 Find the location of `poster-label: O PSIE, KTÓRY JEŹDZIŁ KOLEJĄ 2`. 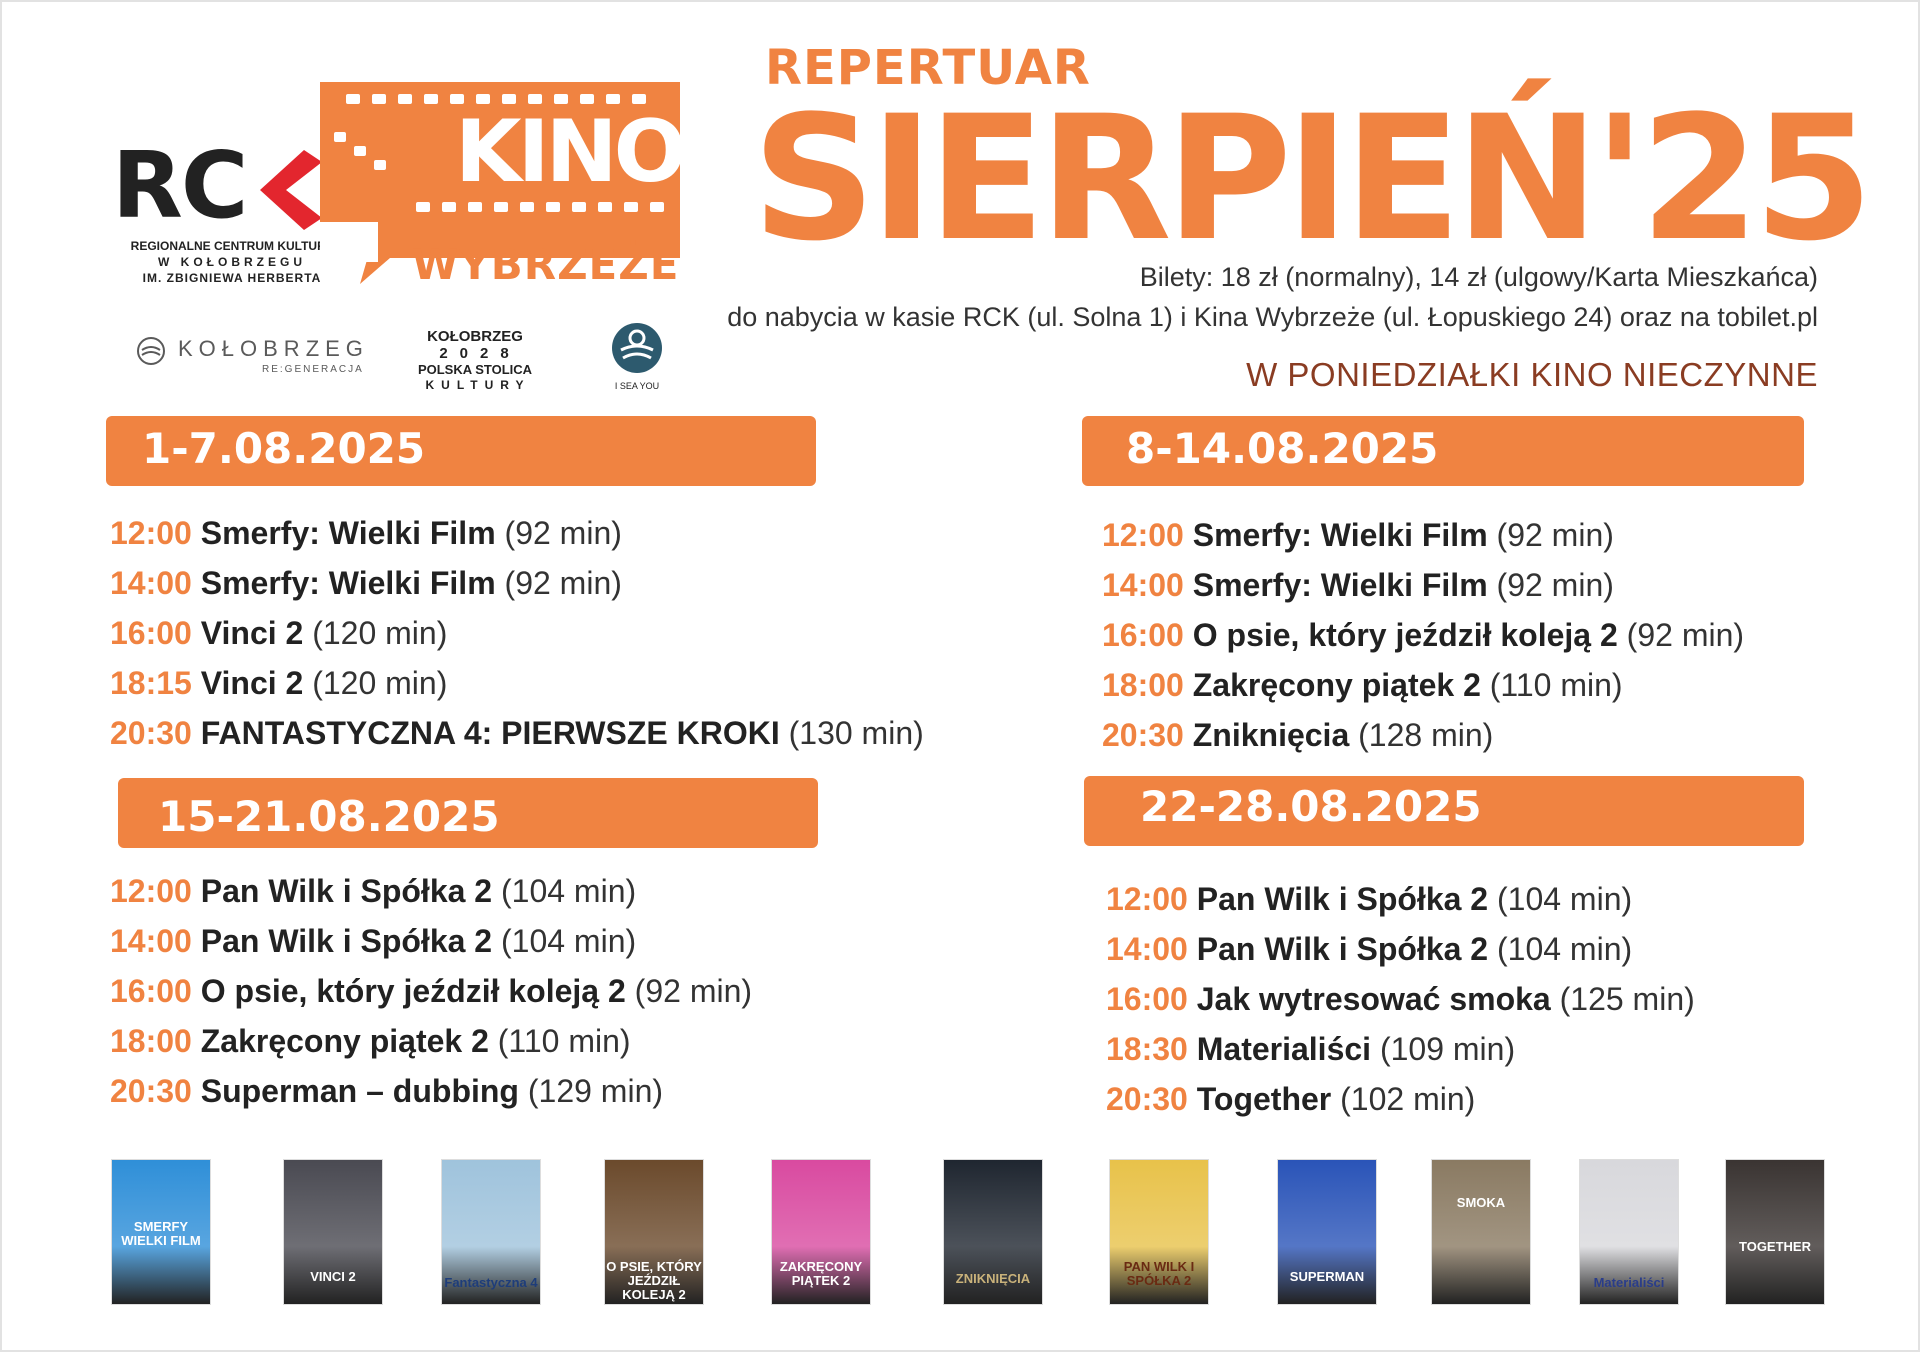

poster-label: O PSIE, KTÓRY JEŹDZIŁ KOLEJĄ 2 is located at coordinates (654, 1280).